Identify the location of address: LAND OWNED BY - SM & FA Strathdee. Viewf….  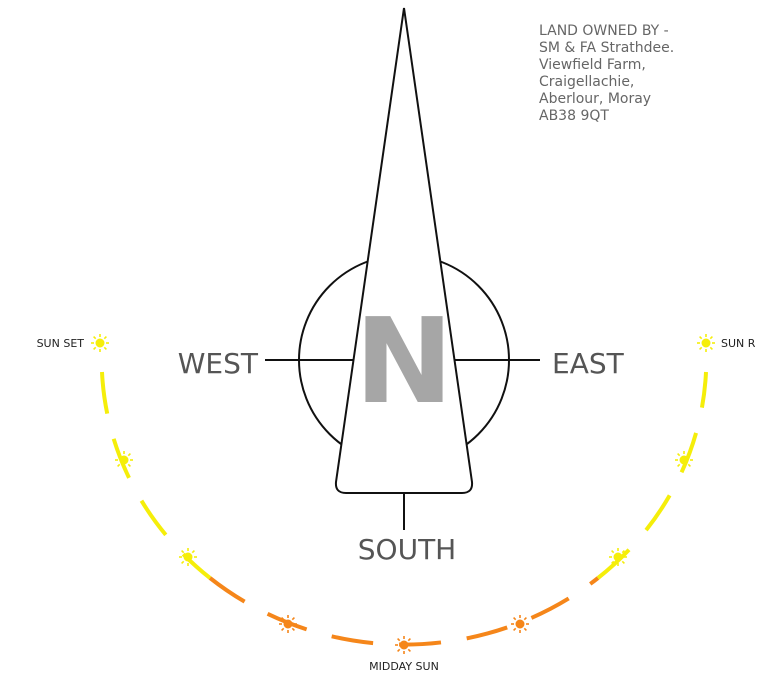
(606, 73).